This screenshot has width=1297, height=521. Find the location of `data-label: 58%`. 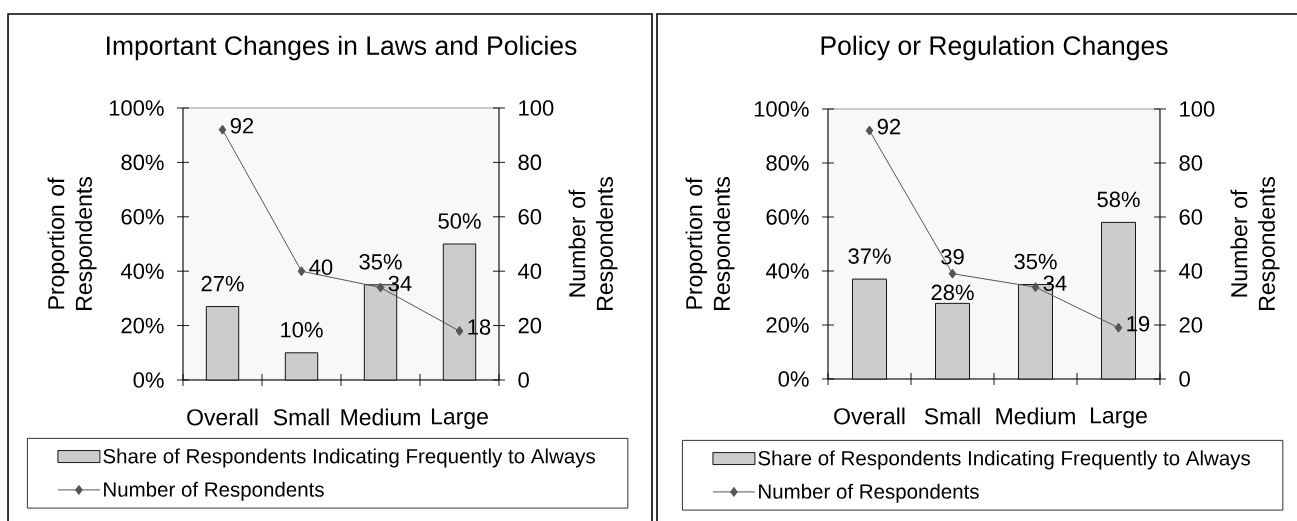

data-label: 58% is located at coordinates (1118, 199).